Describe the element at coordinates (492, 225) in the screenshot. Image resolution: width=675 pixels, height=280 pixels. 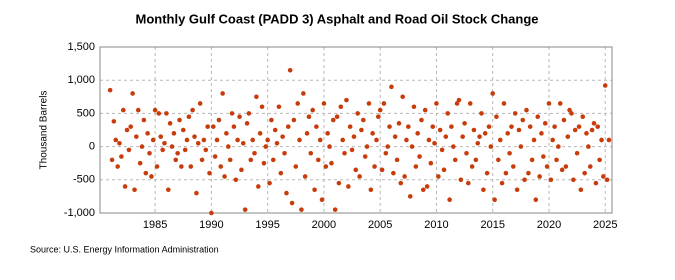
I see `x-tick-label: 2015` at that location.